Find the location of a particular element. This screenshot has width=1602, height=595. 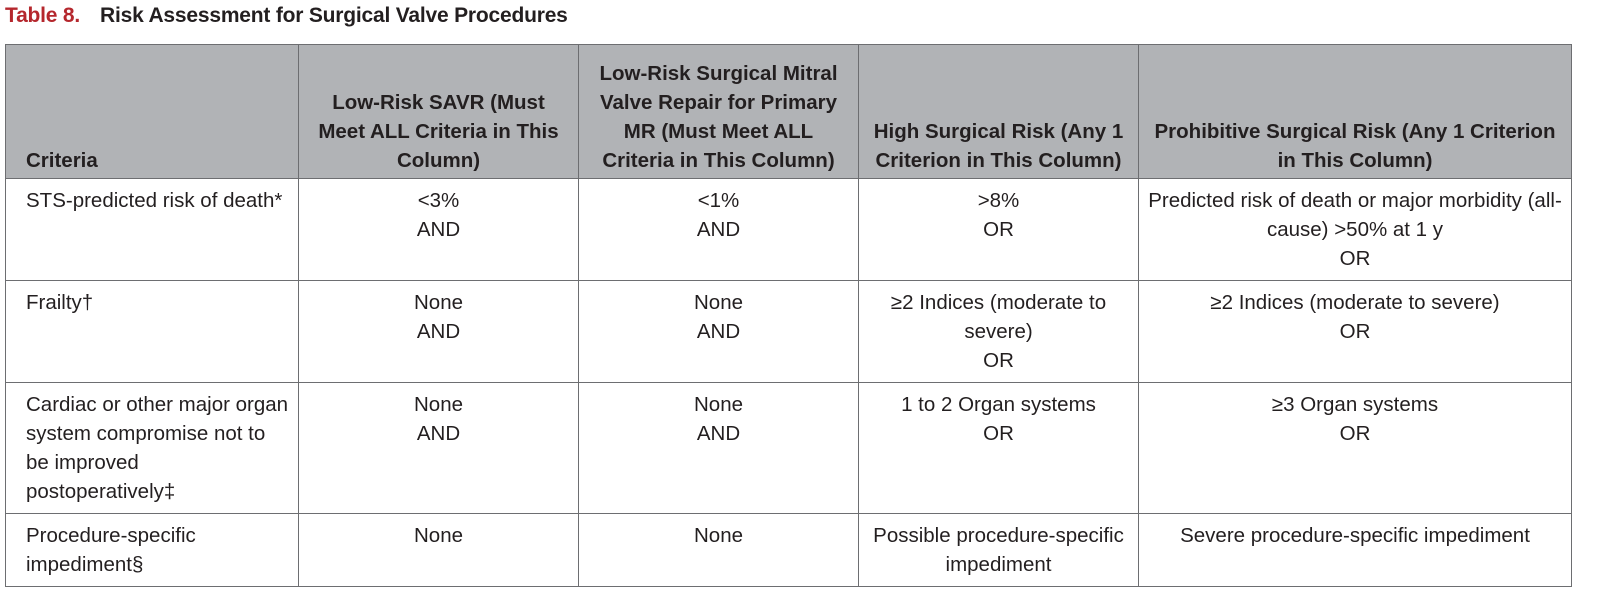

low-risk-savr-cell: <3% AND is located at coordinates (438, 229).